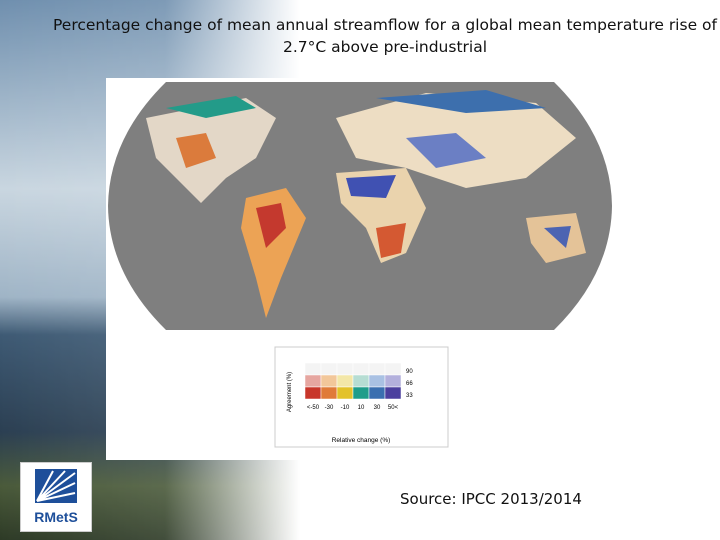 The height and width of the screenshot is (540, 720). Describe the element at coordinates (56, 517) in the screenshot. I see `logo-text: RMetS` at that location.